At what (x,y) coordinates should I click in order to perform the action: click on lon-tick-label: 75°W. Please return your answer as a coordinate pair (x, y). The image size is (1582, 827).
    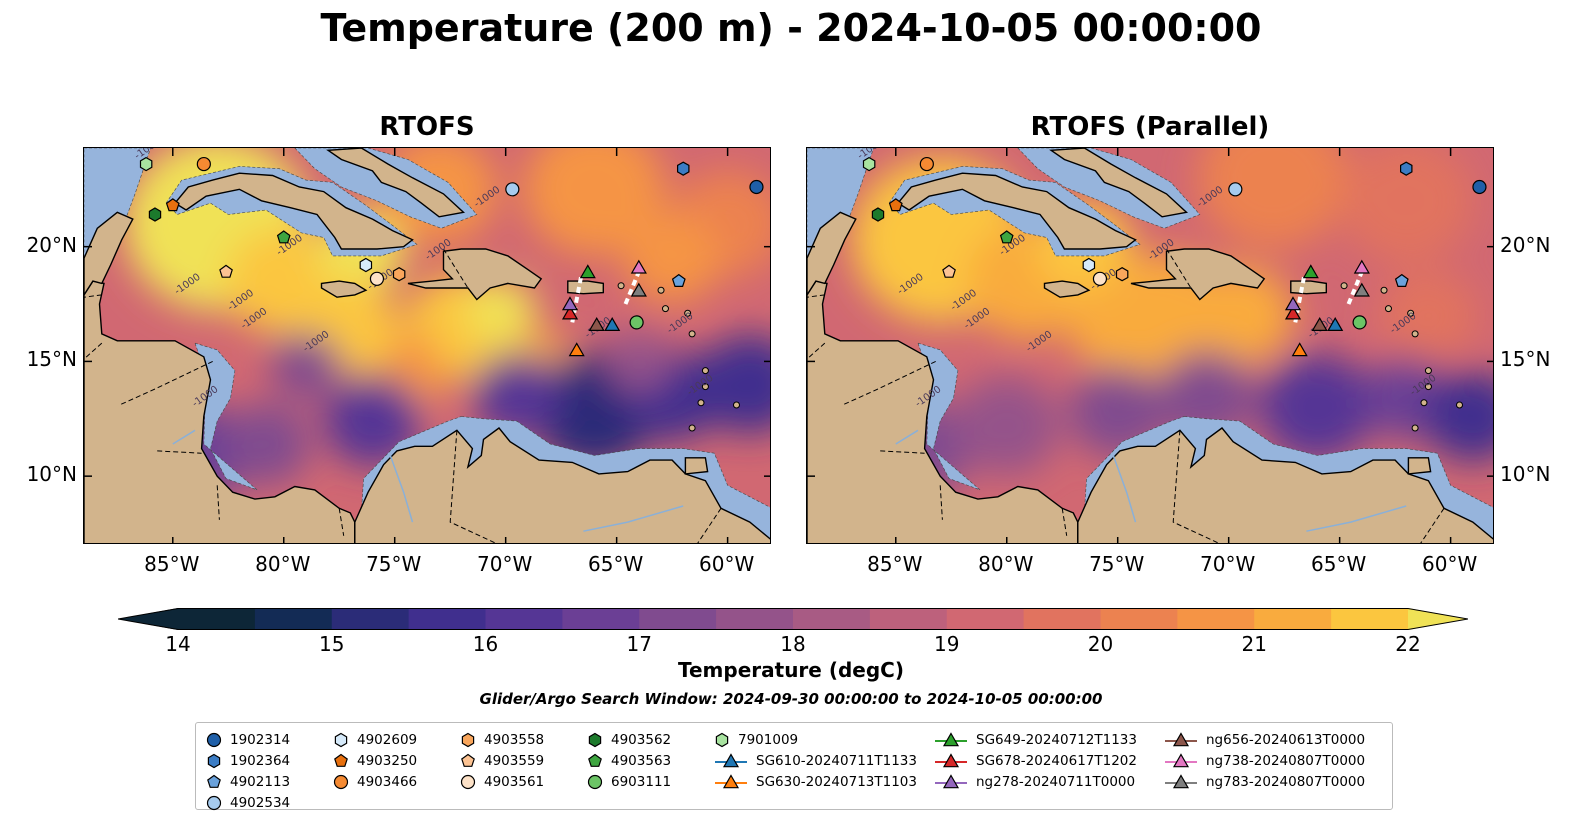
    Looking at the image, I should click on (1117, 564).